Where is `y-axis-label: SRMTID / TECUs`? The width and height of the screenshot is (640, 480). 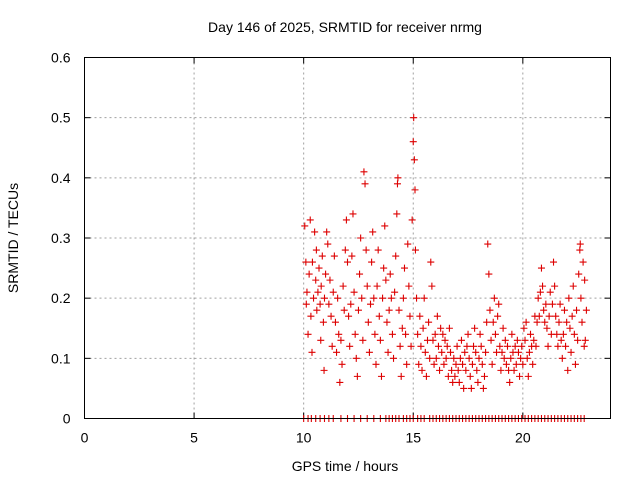
y-axis-label: SRMTID / TECUs is located at coordinates (13, 238).